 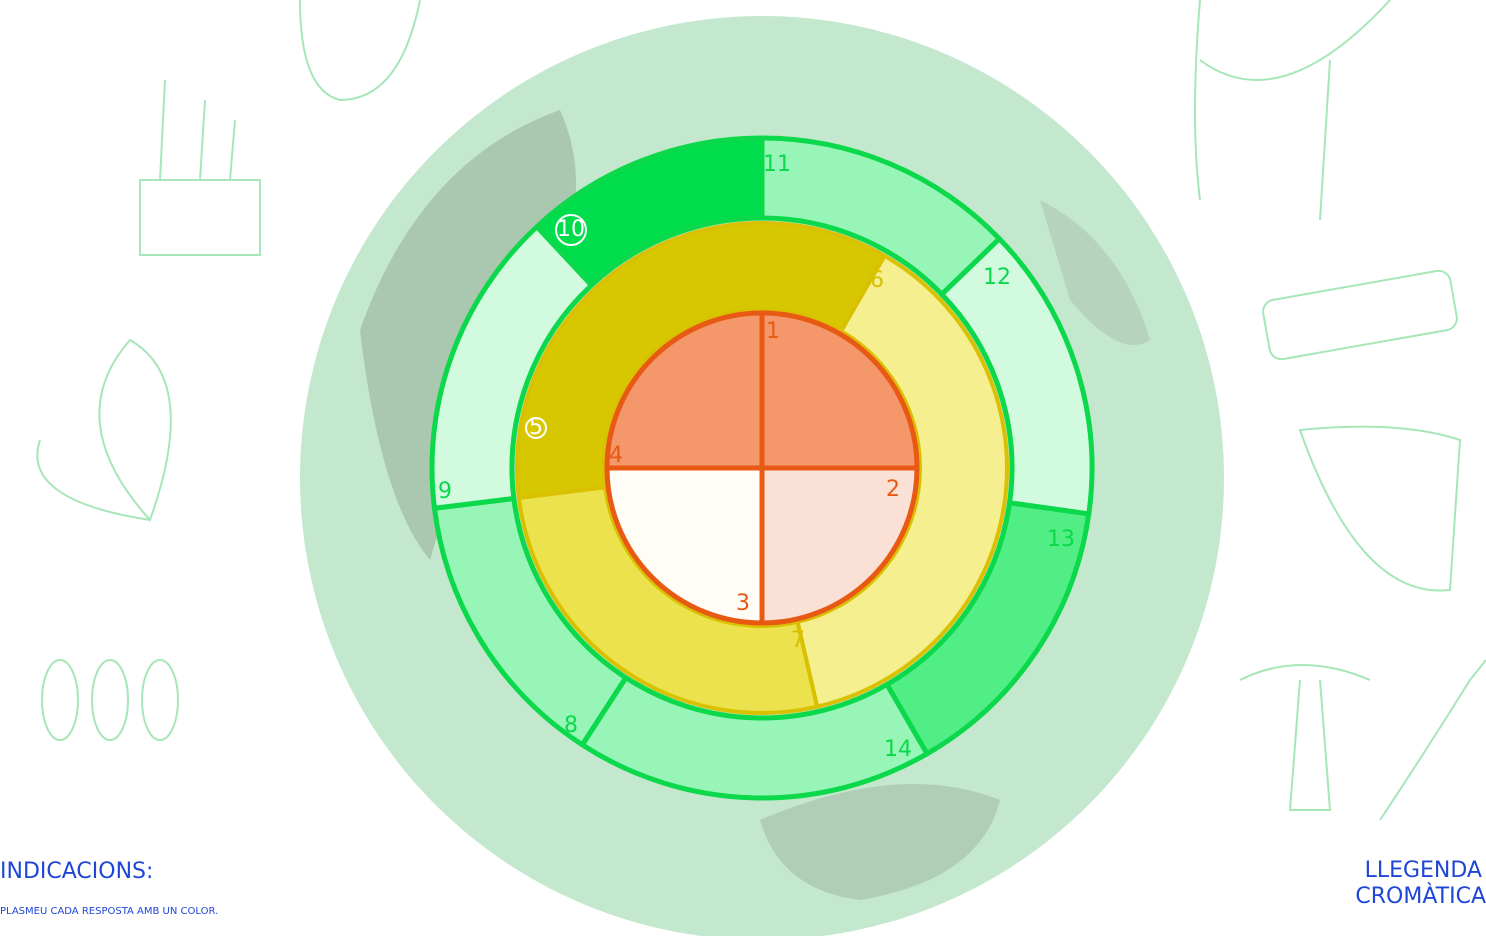 I want to click on segment-label: 5, so click(x=536, y=427).